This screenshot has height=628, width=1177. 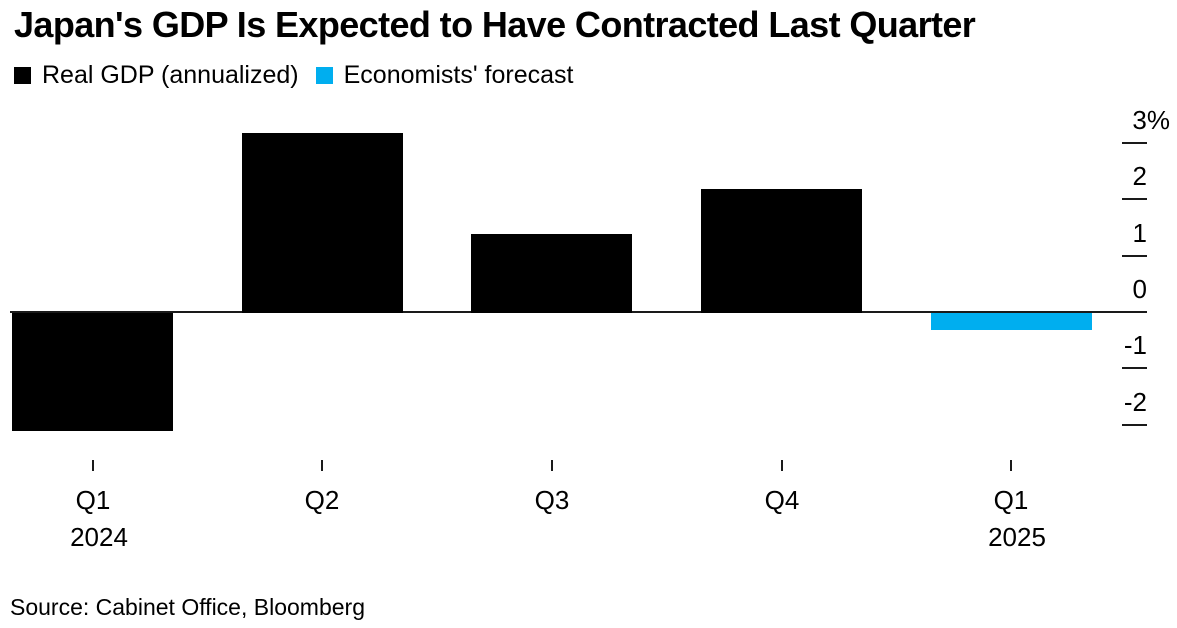 What do you see at coordinates (1017, 537) in the screenshot?
I see `x-tick-sublabel-2025: 2025` at bounding box center [1017, 537].